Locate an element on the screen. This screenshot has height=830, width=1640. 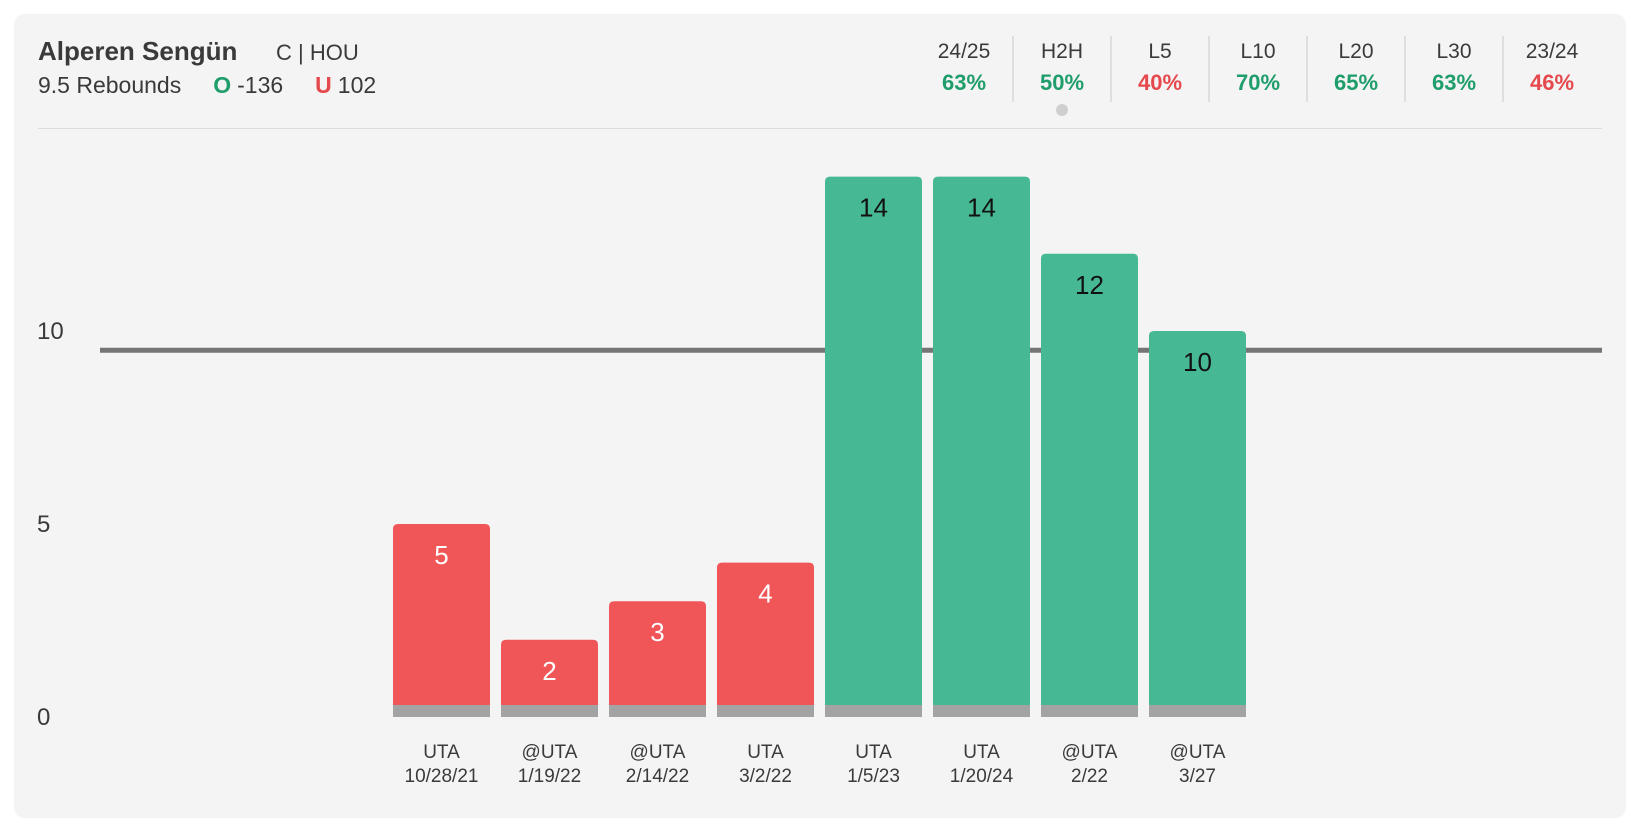
x-tick-date: 2/22 is located at coordinates (1089, 776).